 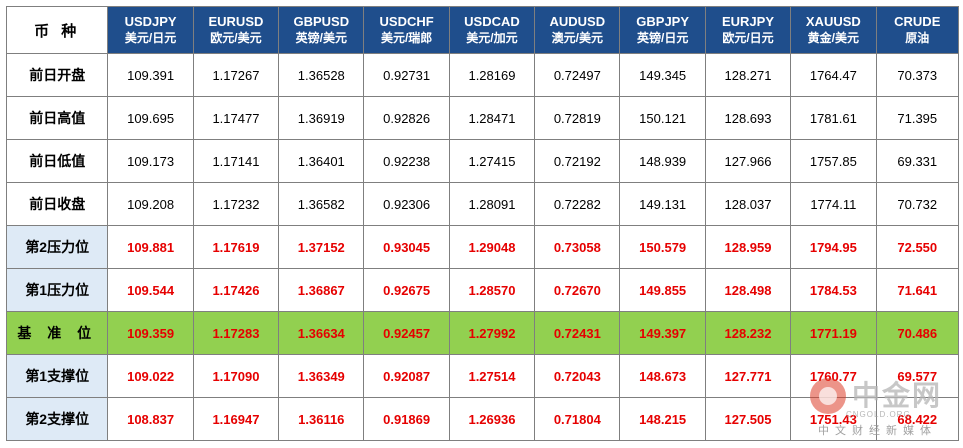 I want to click on symbol-name: 英镑/日元, so click(x=662, y=38).